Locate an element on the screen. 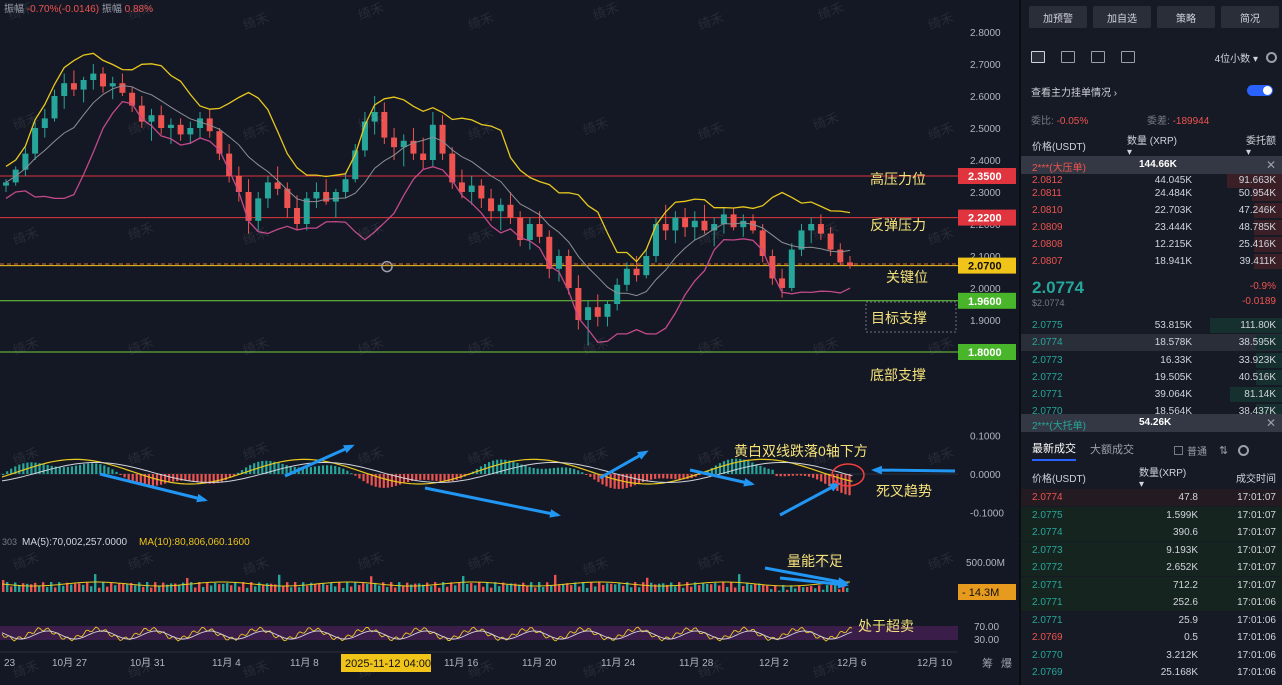 Image resolution: width=1282 pixels, height=685 pixels. ask-row: 2.0808 12.215K 25.416K is located at coordinates (1151, 244).